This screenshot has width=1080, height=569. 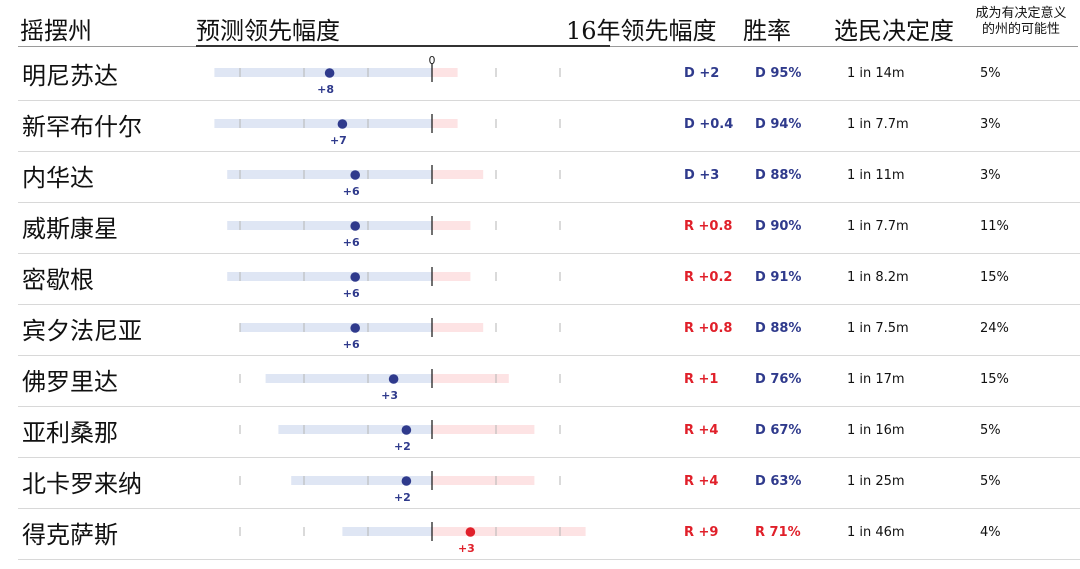 I want to click on state-name: 宾夕法尼亚, so click(x=82, y=331).